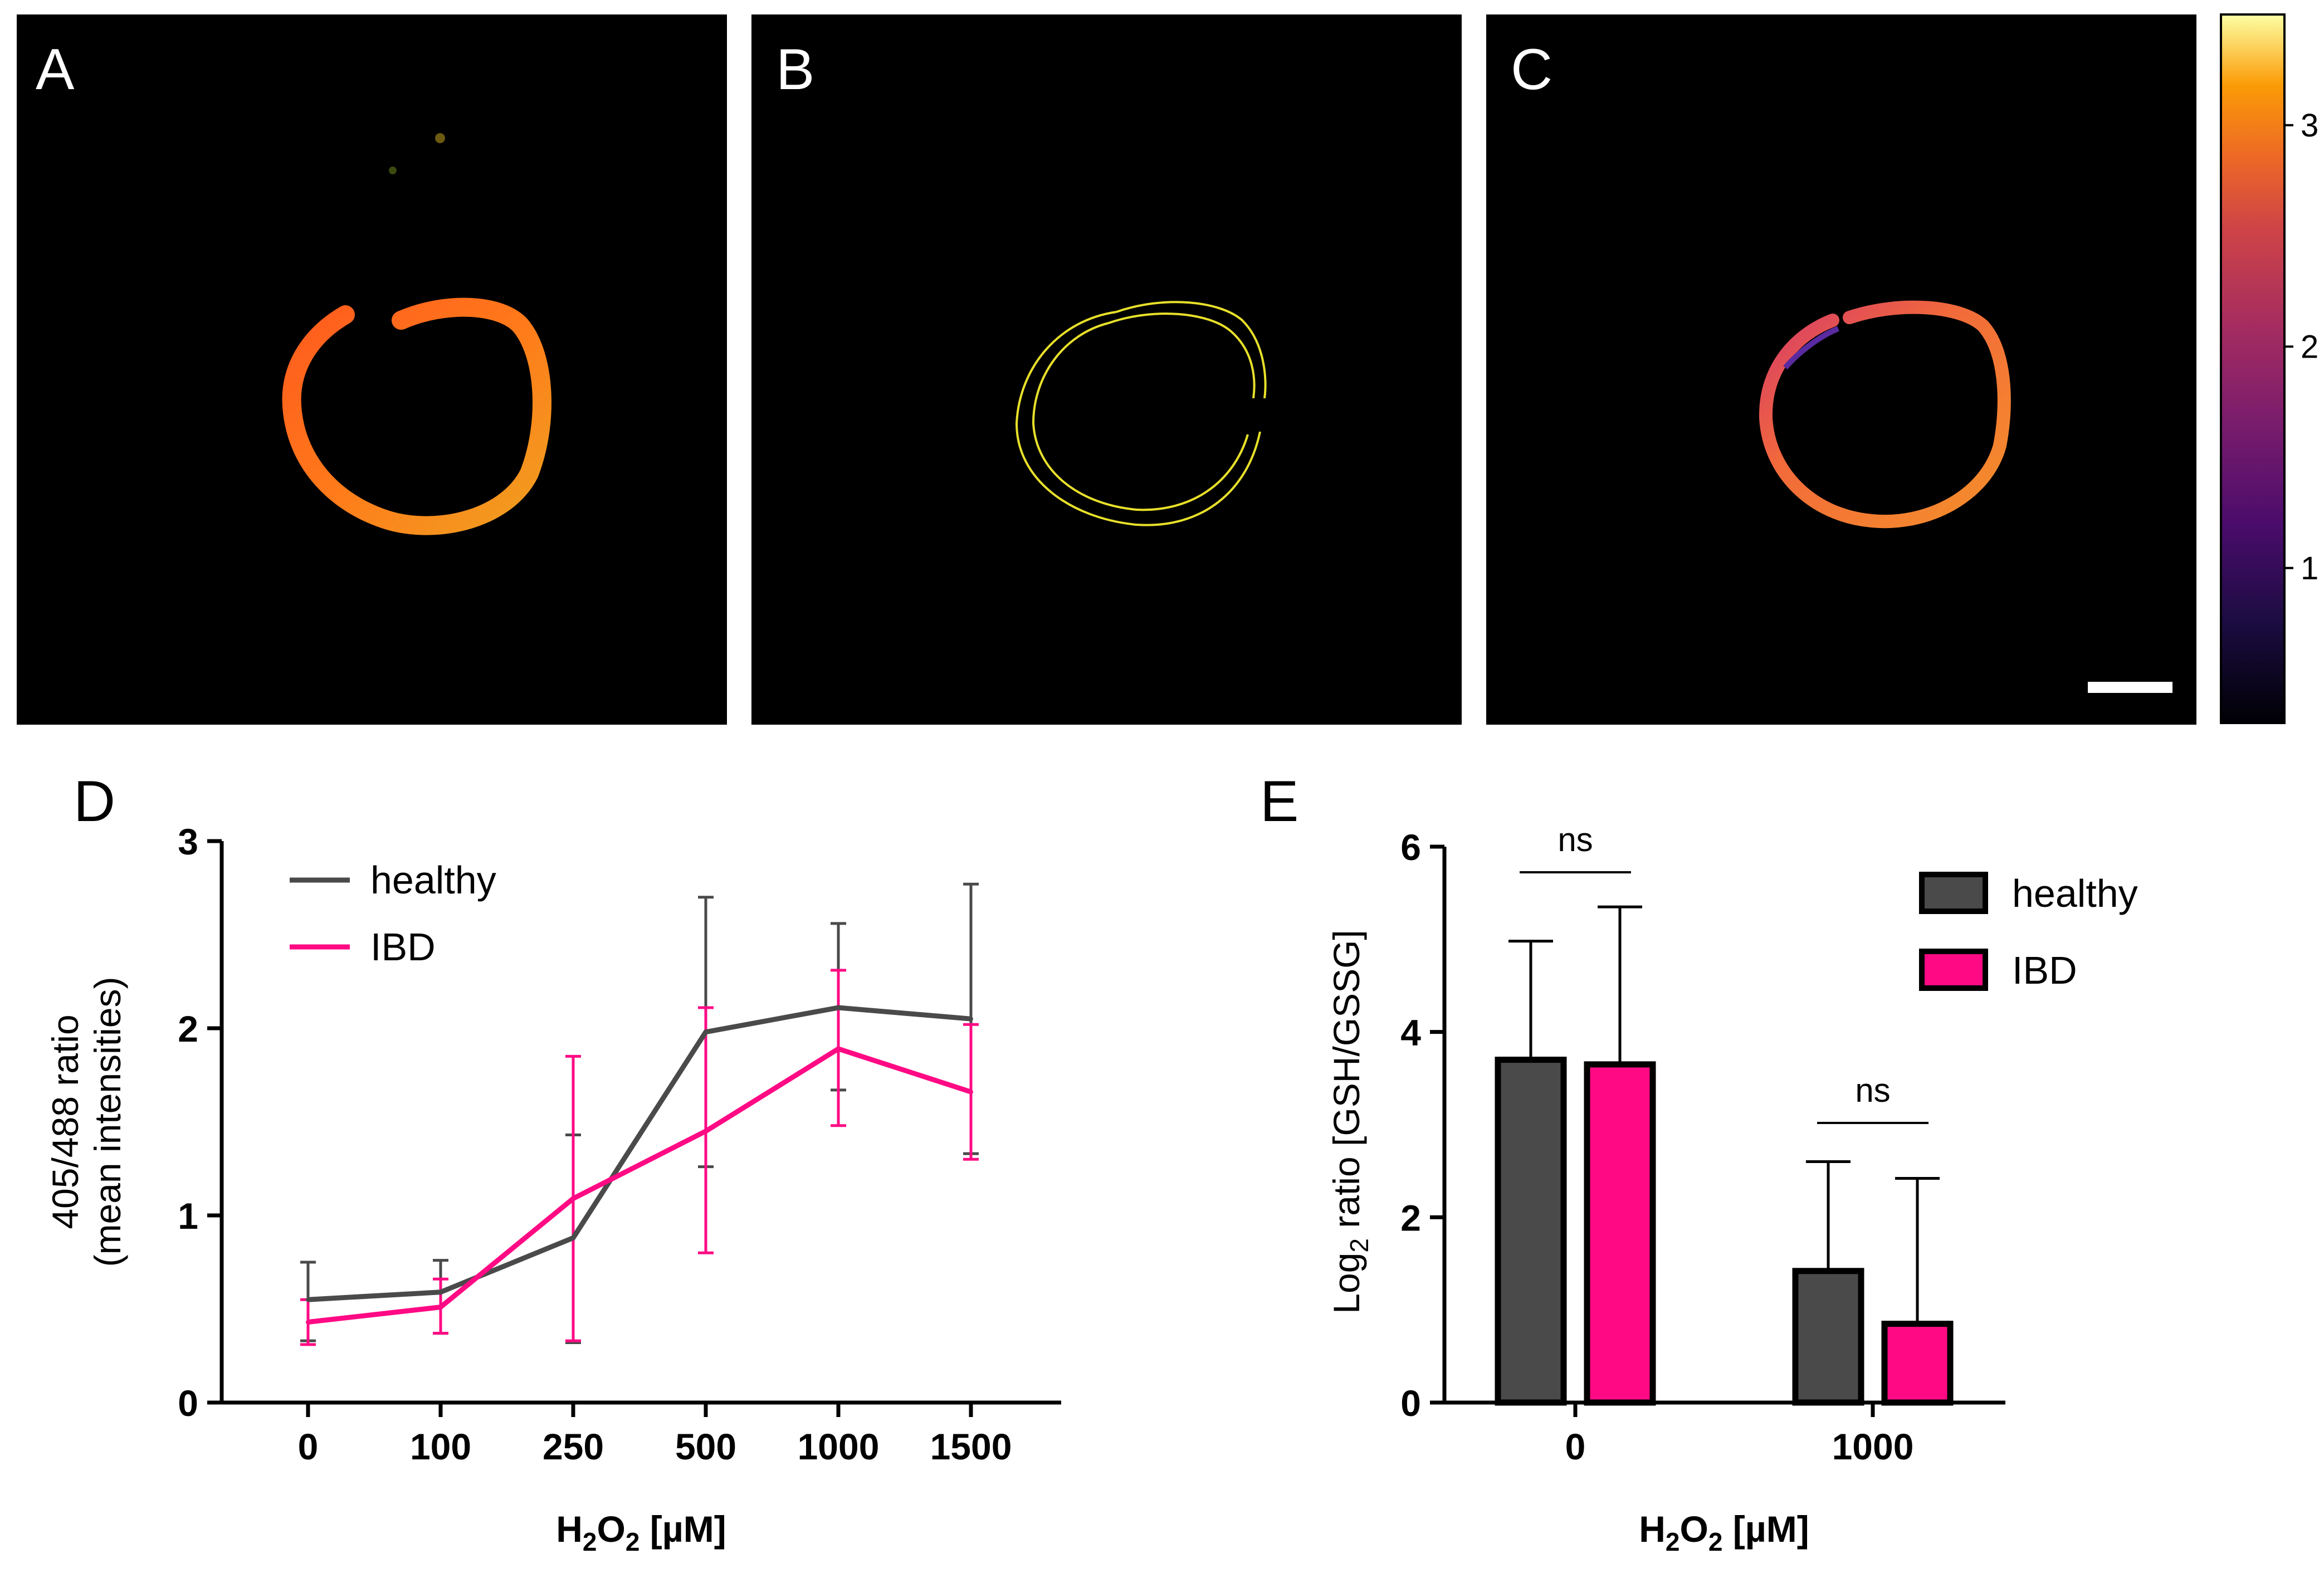  I want to click on y-axis-title-subscript: 2, so click(1359, 1245).